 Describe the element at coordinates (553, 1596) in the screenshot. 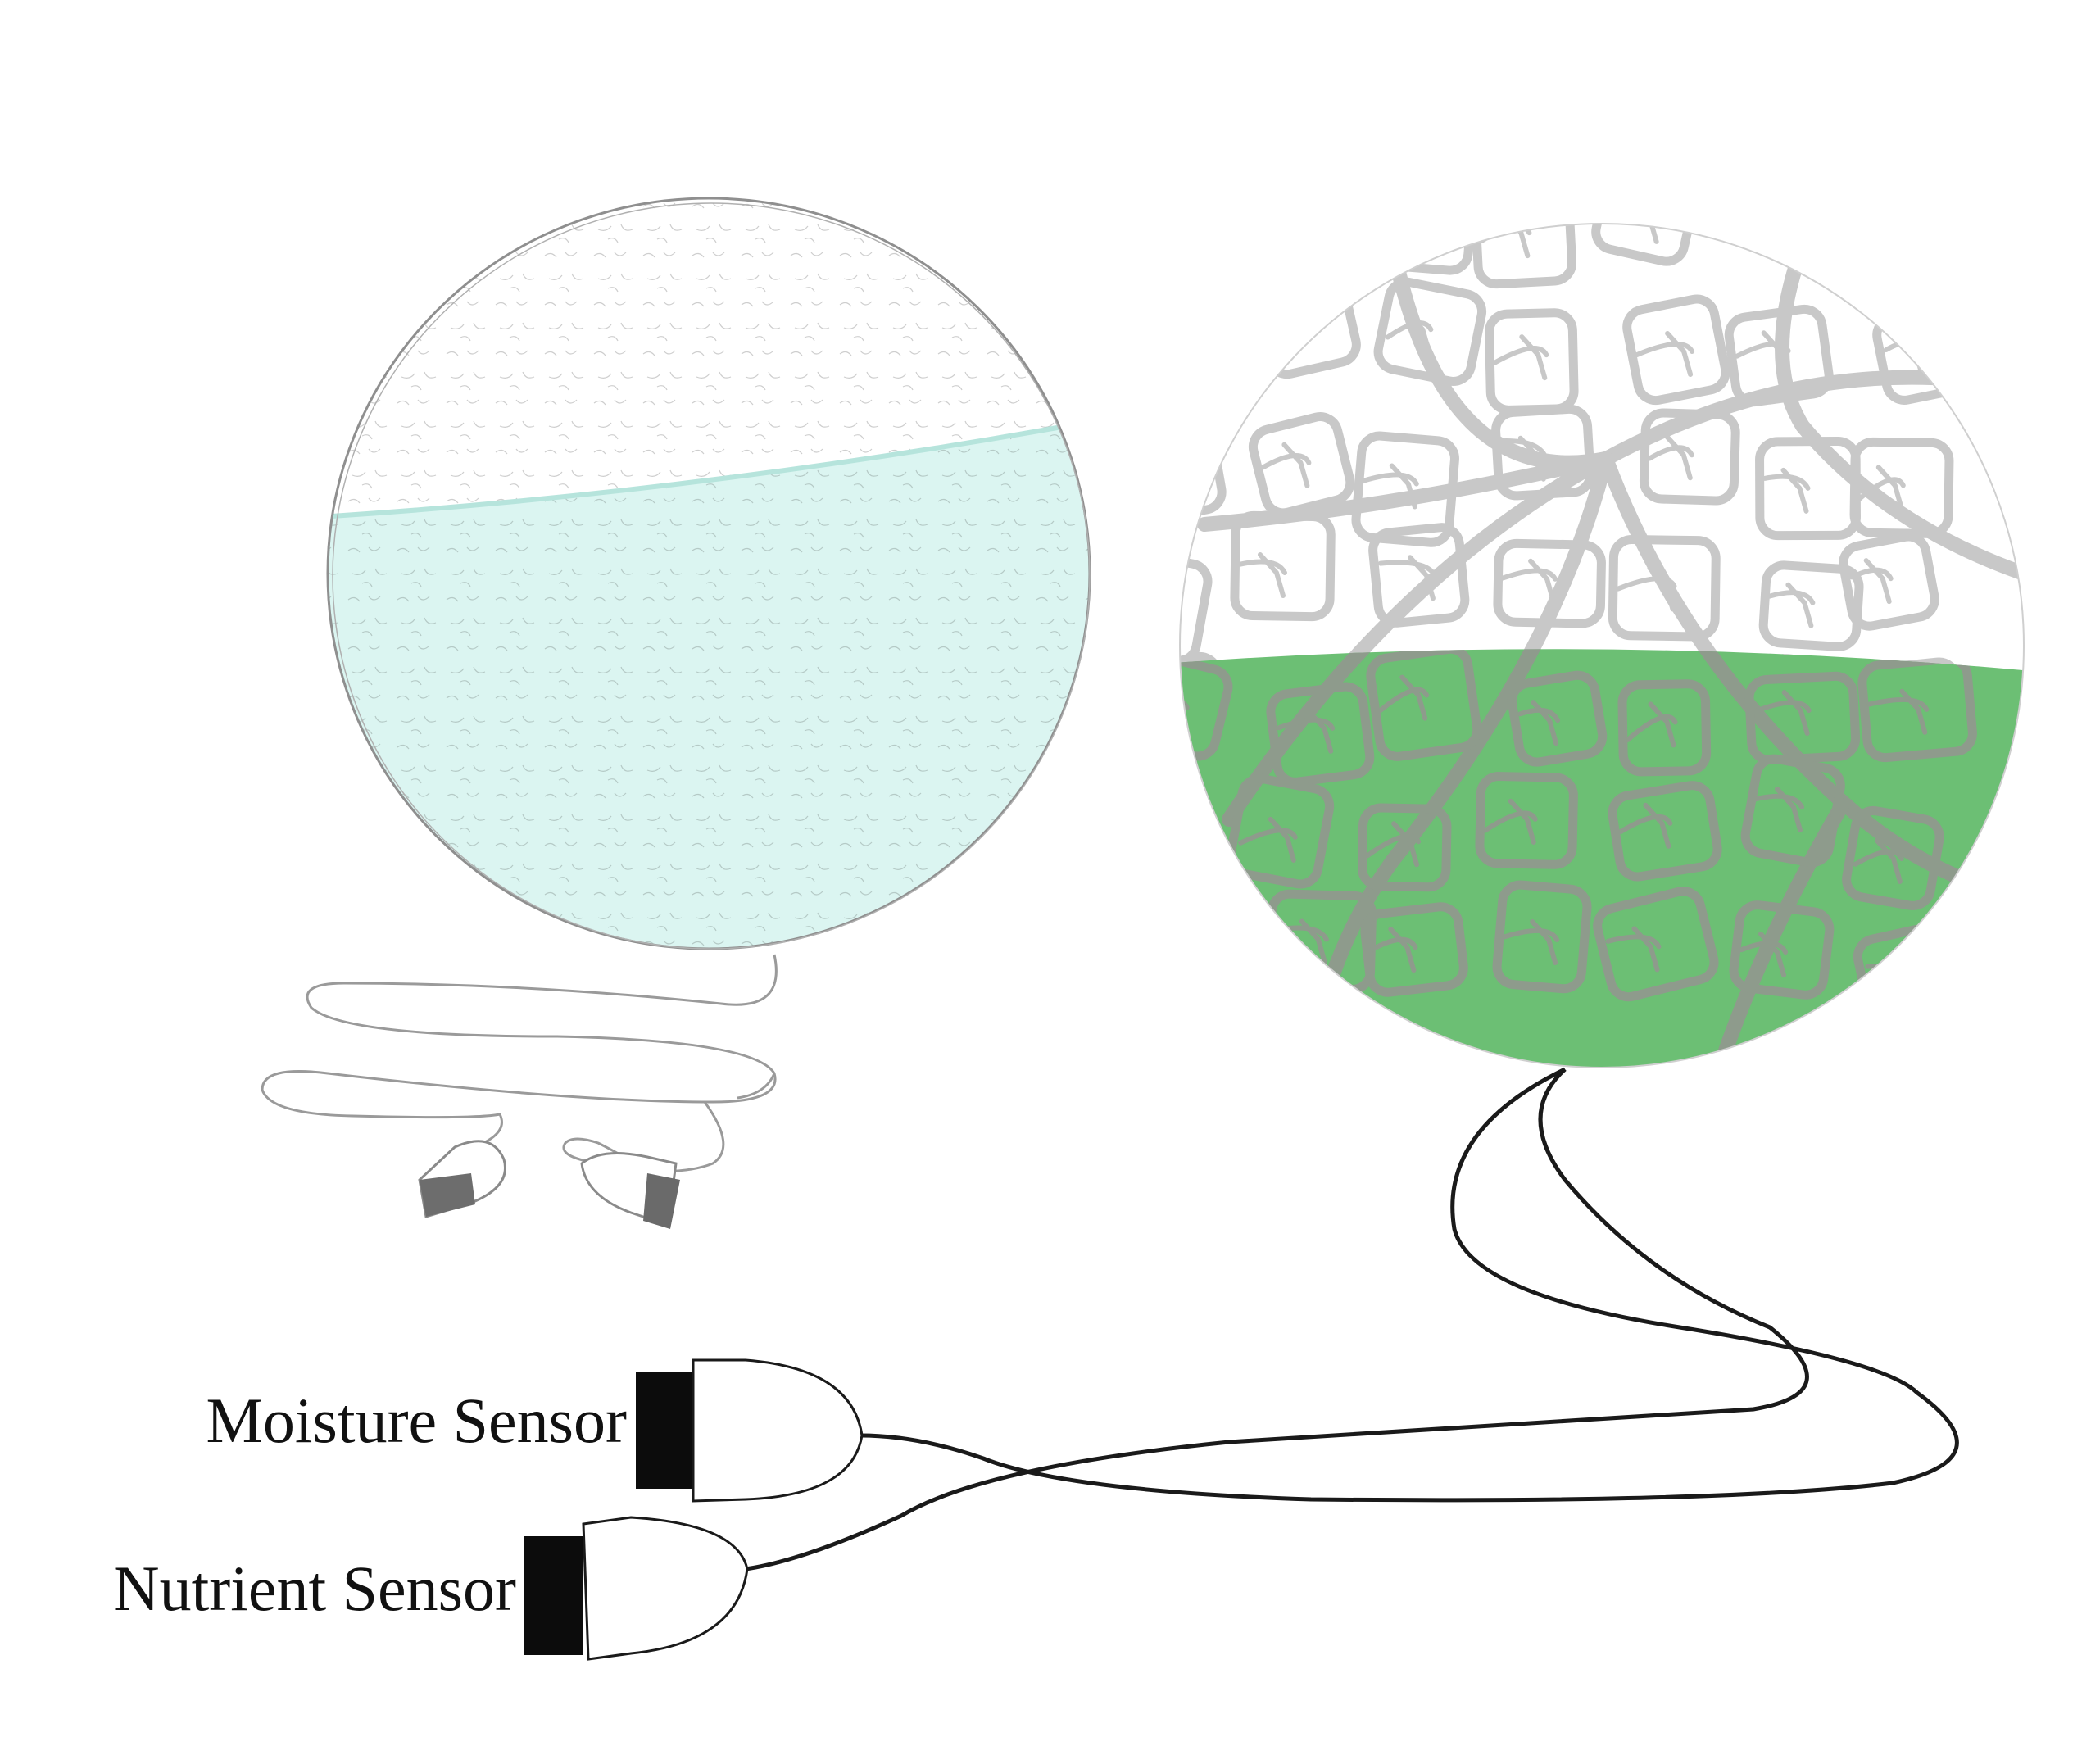

I see `nutrient-plug-cap` at that location.